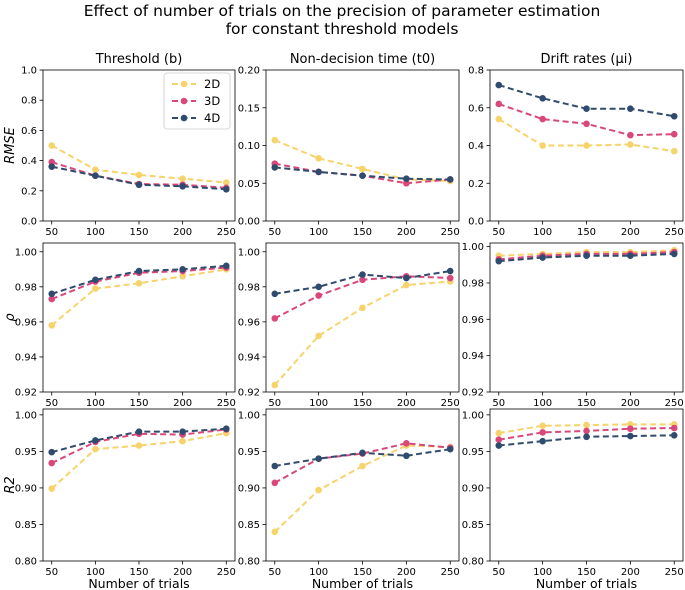 The width and height of the screenshot is (685, 590). I want to click on panel-r1-c0: 50 100 150 200 250 0.92 0.94 0.96 0.98 1.00 ρ, so click(119, 325).